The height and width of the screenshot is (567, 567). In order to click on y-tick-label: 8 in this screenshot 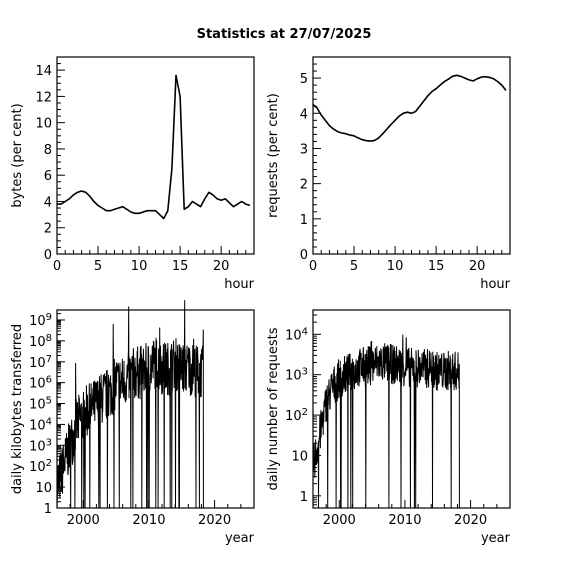, I will do `click(48, 150)`.